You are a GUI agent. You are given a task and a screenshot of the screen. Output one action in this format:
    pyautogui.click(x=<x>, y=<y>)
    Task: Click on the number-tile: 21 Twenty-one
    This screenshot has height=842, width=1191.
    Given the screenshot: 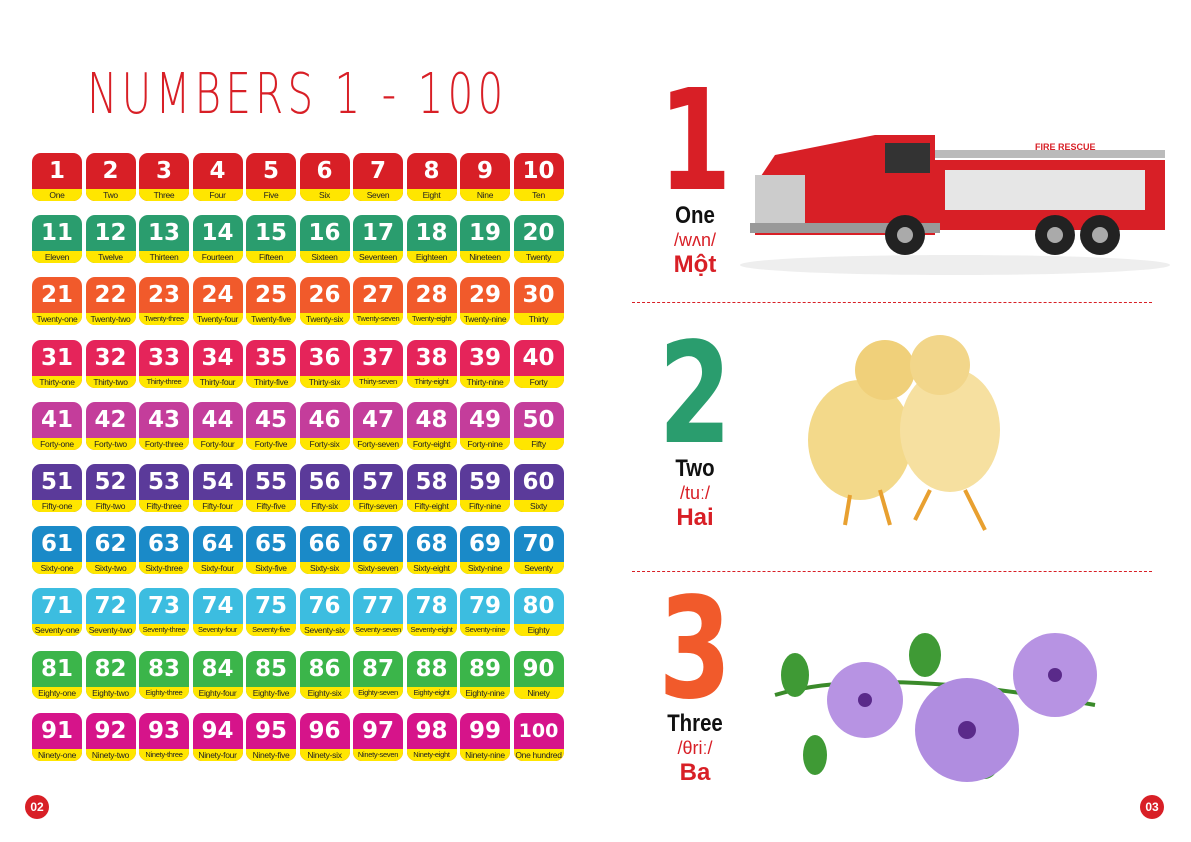 What is the action you would take?
    pyautogui.click(x=57, y=301)
    